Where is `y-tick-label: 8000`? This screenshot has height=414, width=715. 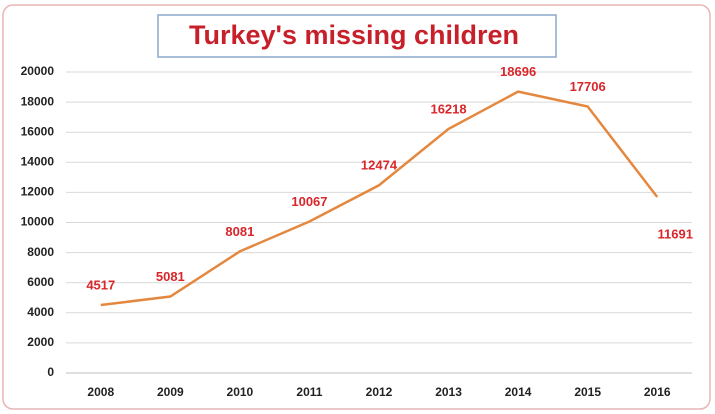 y-tick-label: 8000 is located at coordinates (40, 252).